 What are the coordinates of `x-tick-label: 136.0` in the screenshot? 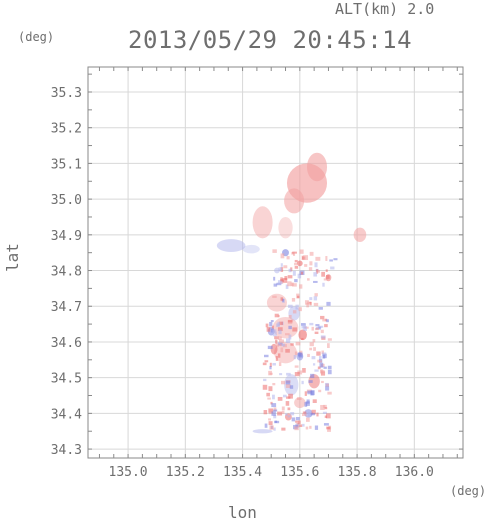 It's located at (414, 472).